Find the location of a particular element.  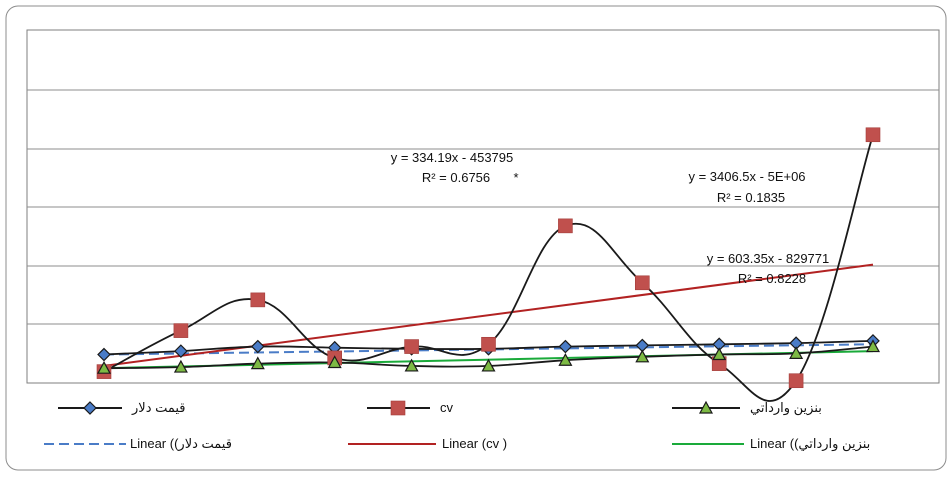

legend-label-3: بنزين وارداتي is located at coordinates (786, 408).